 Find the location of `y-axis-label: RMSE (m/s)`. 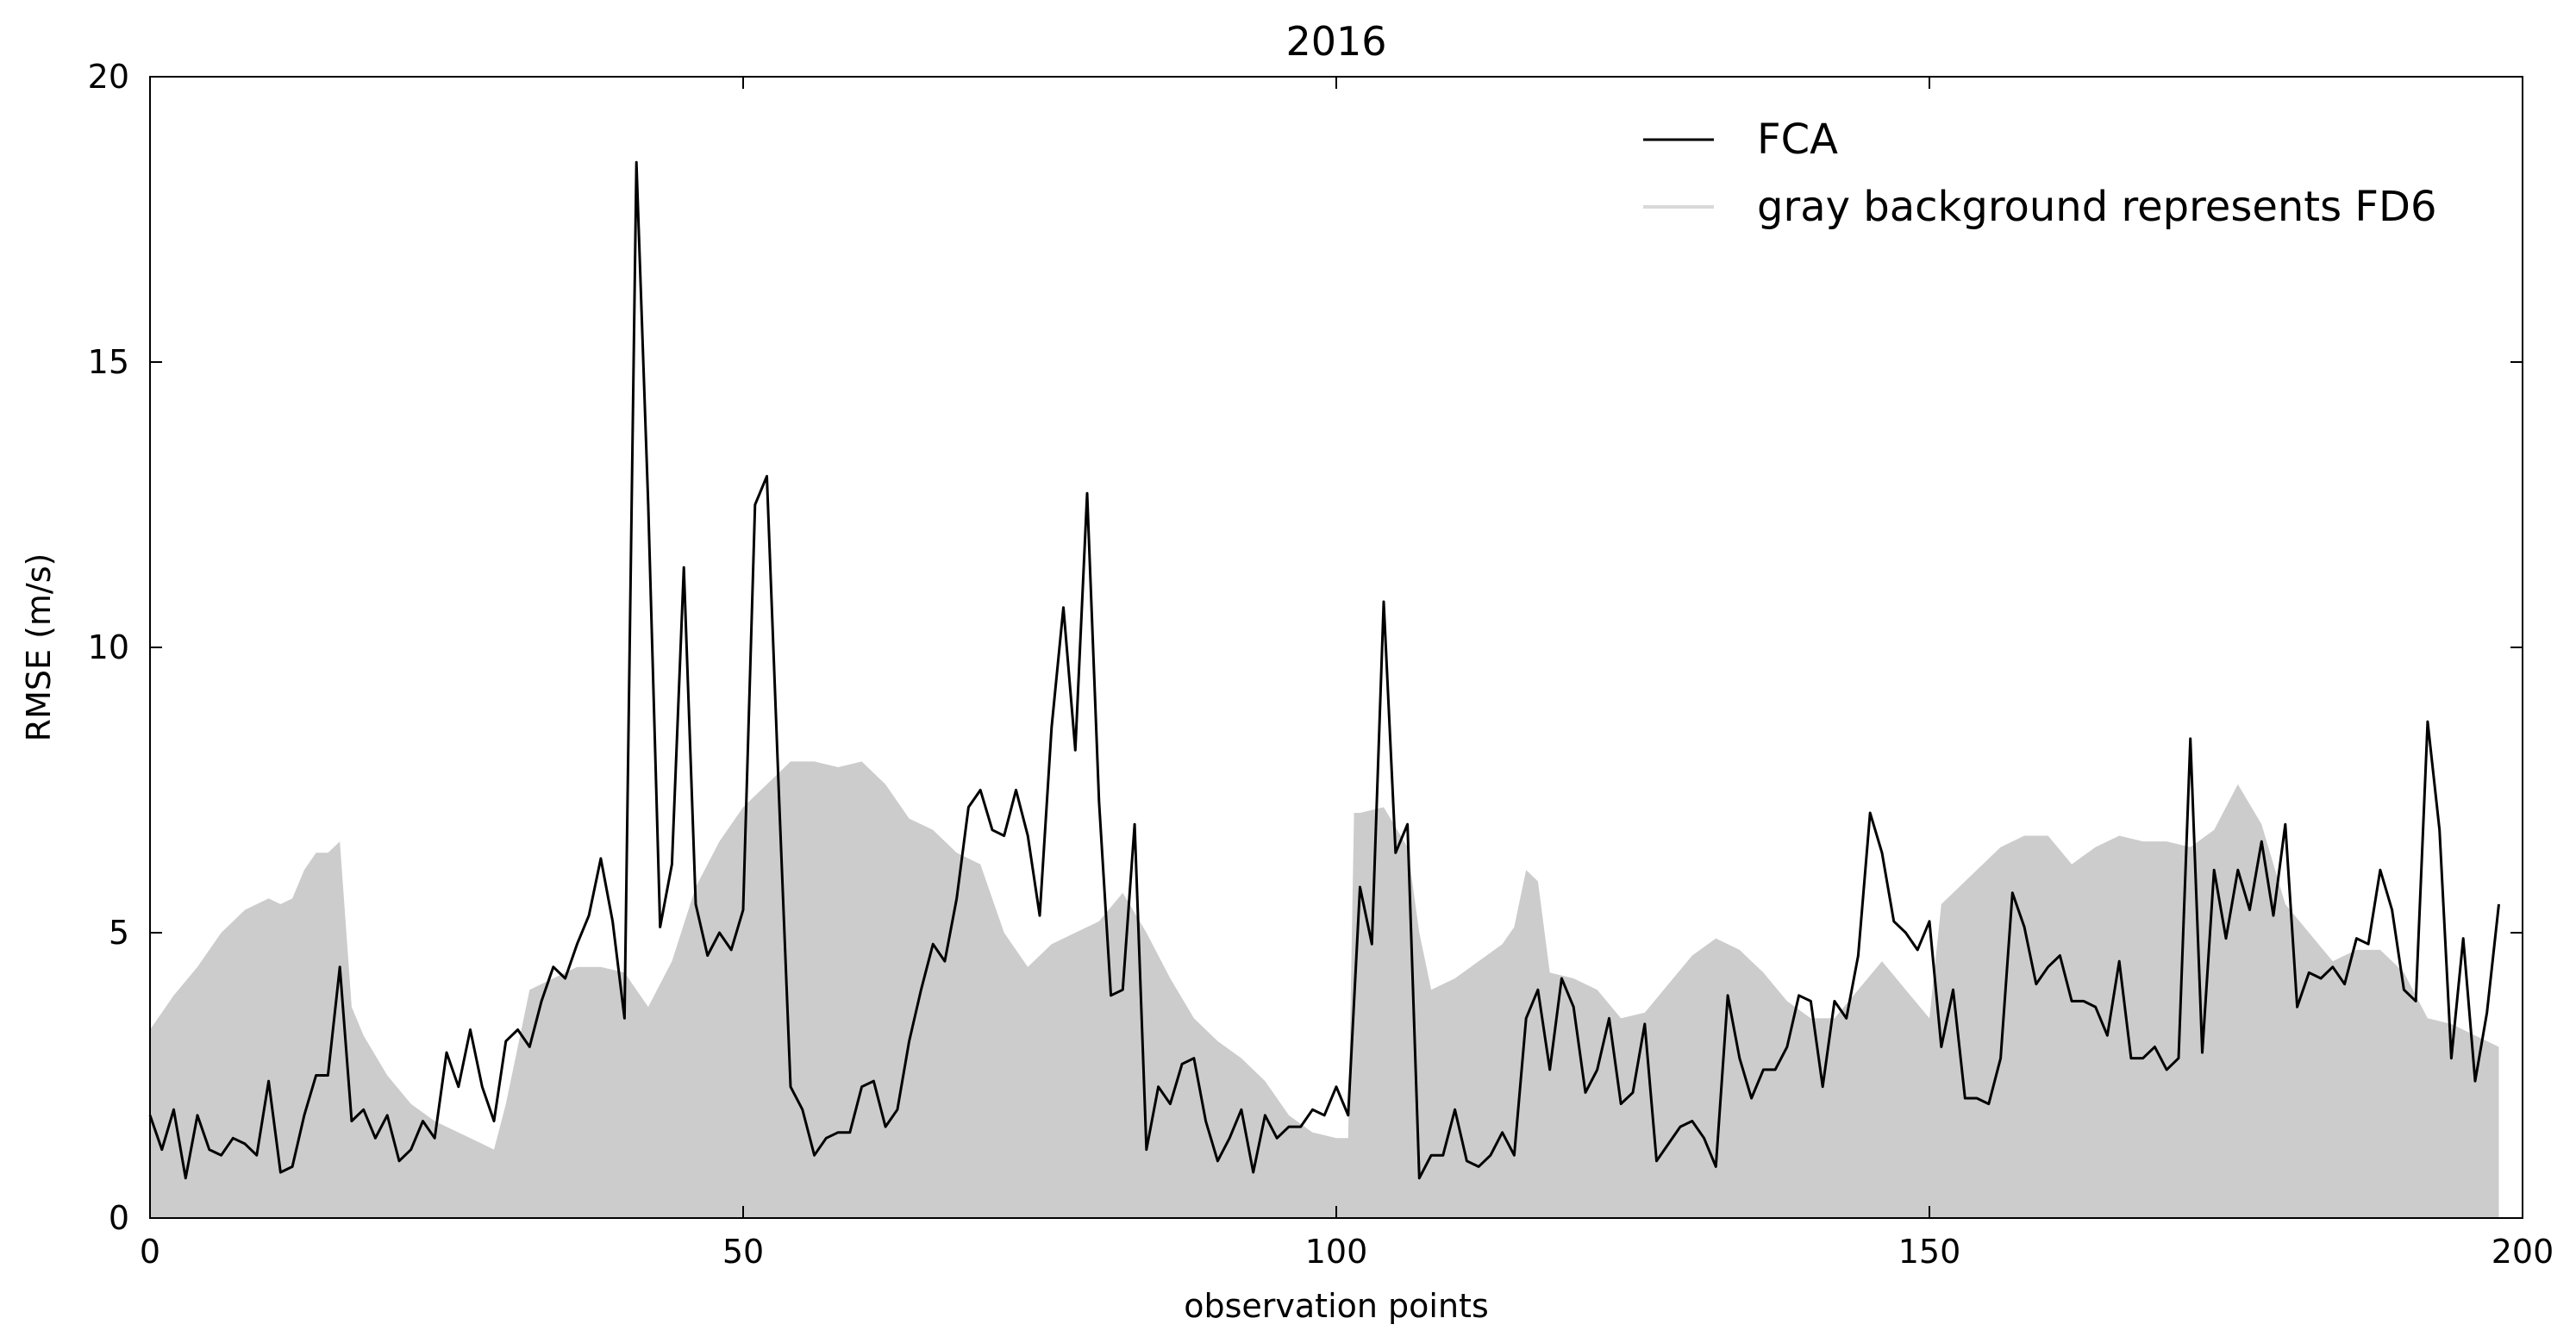

y-axis-label: RMSE (m/s) is located at coordinates (39, 647).